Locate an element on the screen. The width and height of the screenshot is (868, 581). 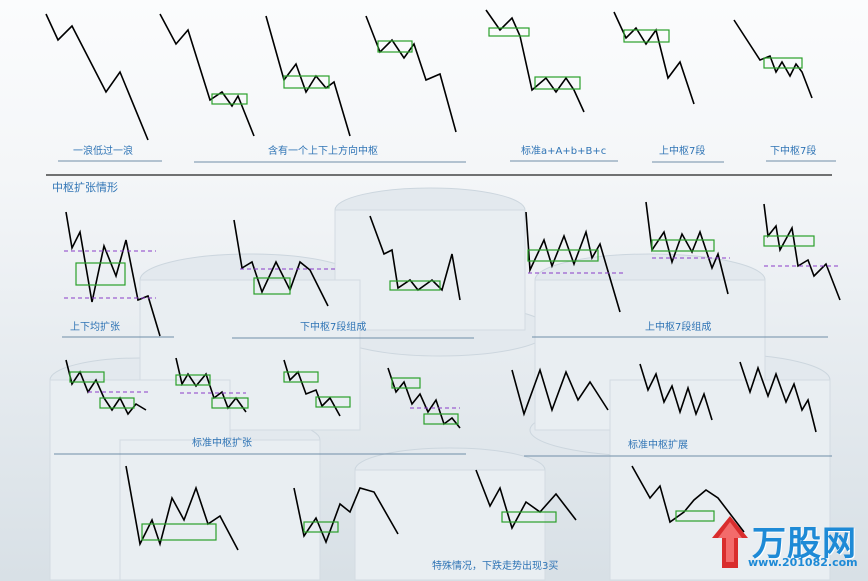
label-up-pivot-7: 上中枢7段 is located at coordinates (682, 151).